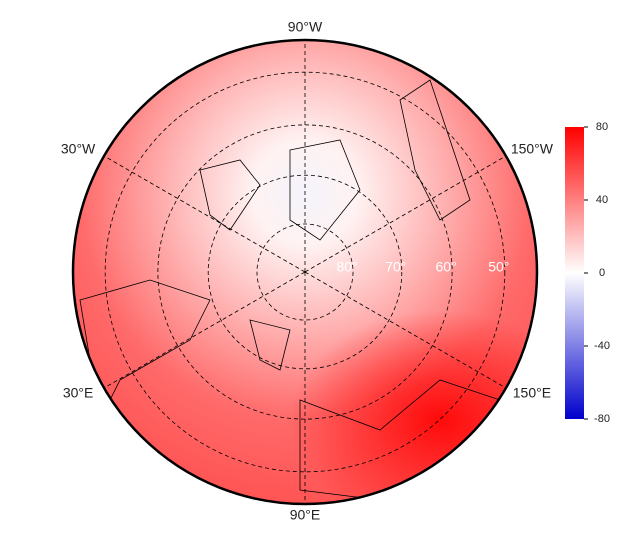 The image size is (625, 557). Describe the element at coordinates (346, 267) in the screenshot. I see `parallel-label: 80°` at that location.